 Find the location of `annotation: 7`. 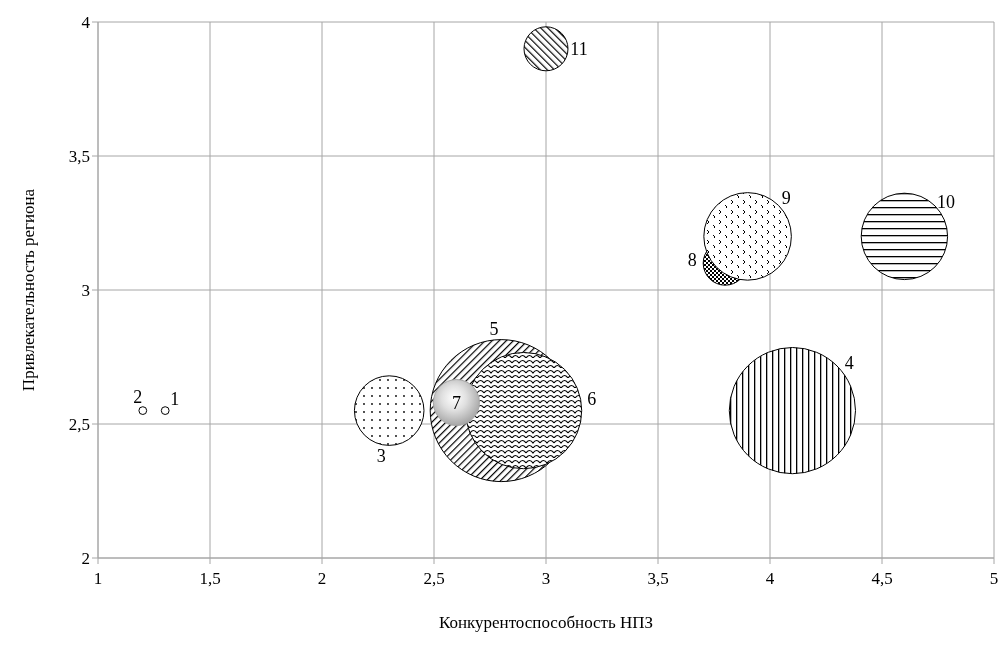

annotation: 7 is located at coordinates (456, 402).